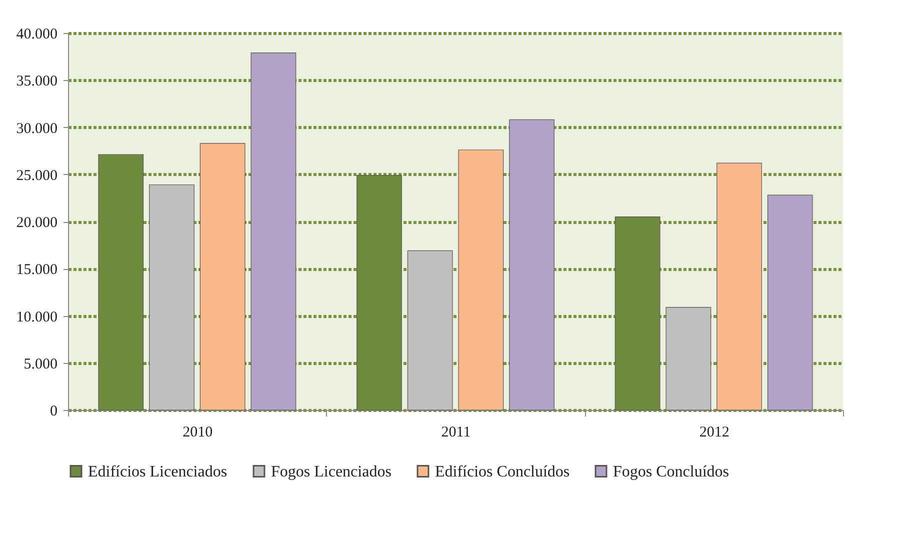 The image size is (909, 538). I want to click on x-tick-label: 2011, so click(456, 432).